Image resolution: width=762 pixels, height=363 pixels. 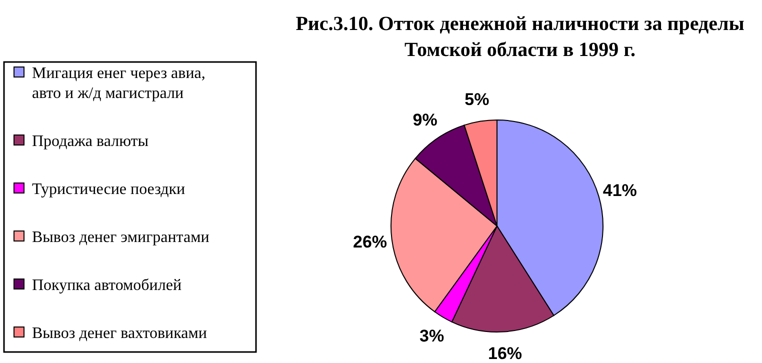 What do you see at coordinates (90, 141) in the screenshot?
I see `legend-label: Продажа валюты` at bounding box center [90, 141].